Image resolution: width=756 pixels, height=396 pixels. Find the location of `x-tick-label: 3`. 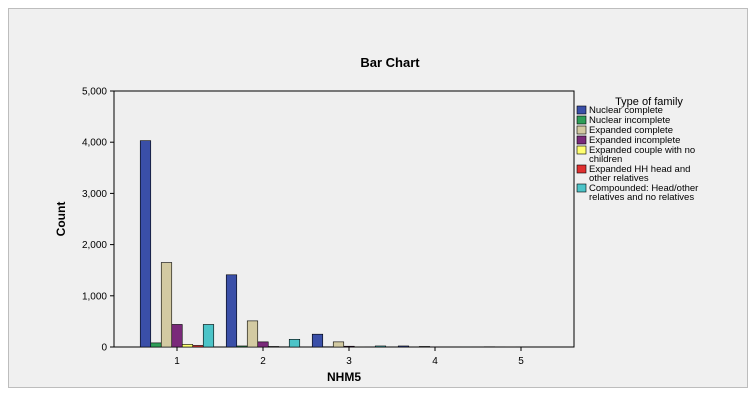

x-tick-label: 3 is located at coordinates (349, 361).